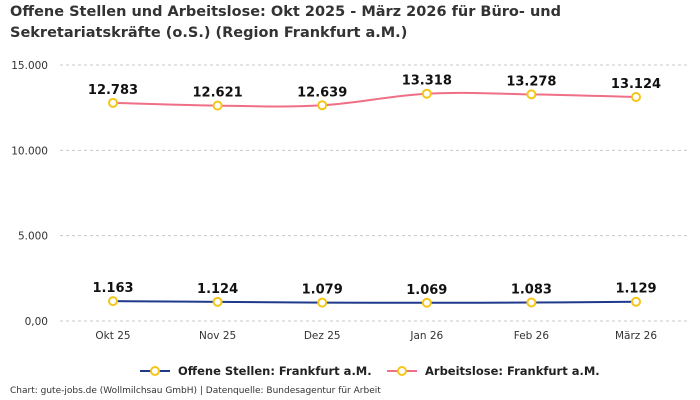  I want to click on x-tick-label: Nov 25, so click(217, 336).